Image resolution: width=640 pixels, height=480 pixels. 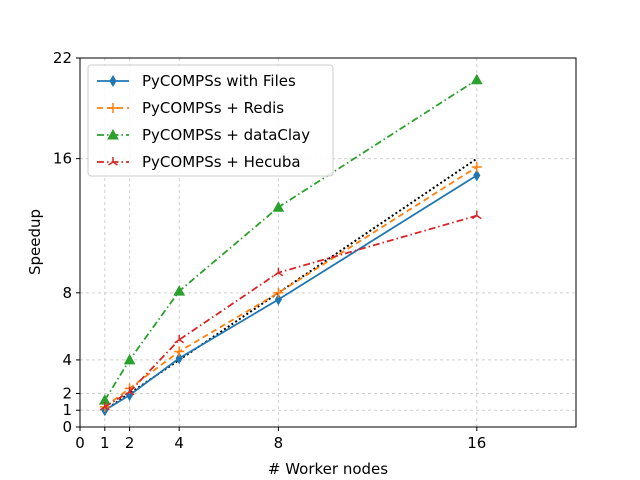 I want to click on y-tick-label: 16, so click(x=62, y=159).